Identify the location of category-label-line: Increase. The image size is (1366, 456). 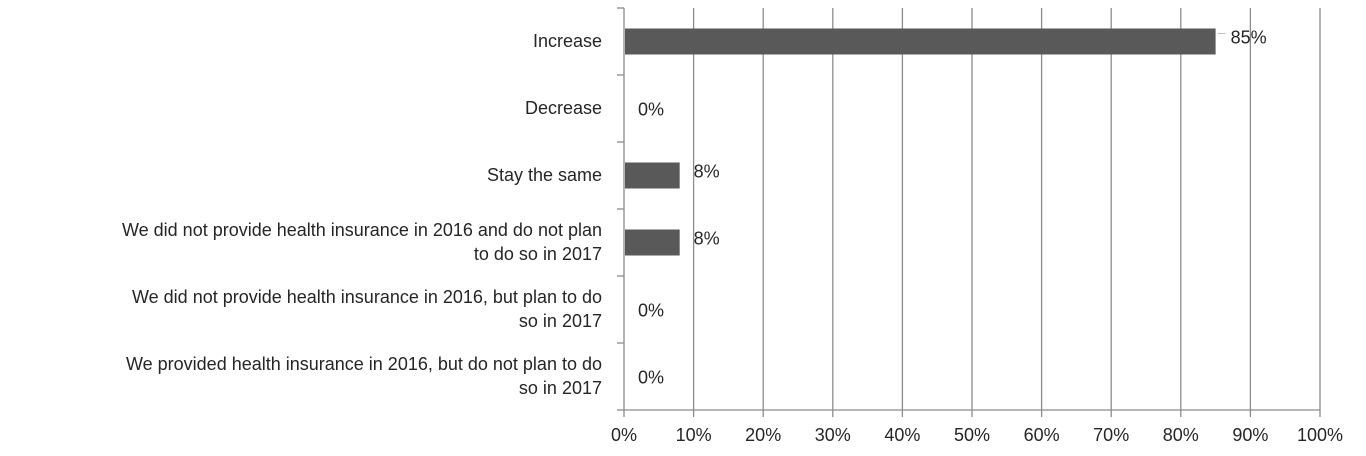
(567, 40).